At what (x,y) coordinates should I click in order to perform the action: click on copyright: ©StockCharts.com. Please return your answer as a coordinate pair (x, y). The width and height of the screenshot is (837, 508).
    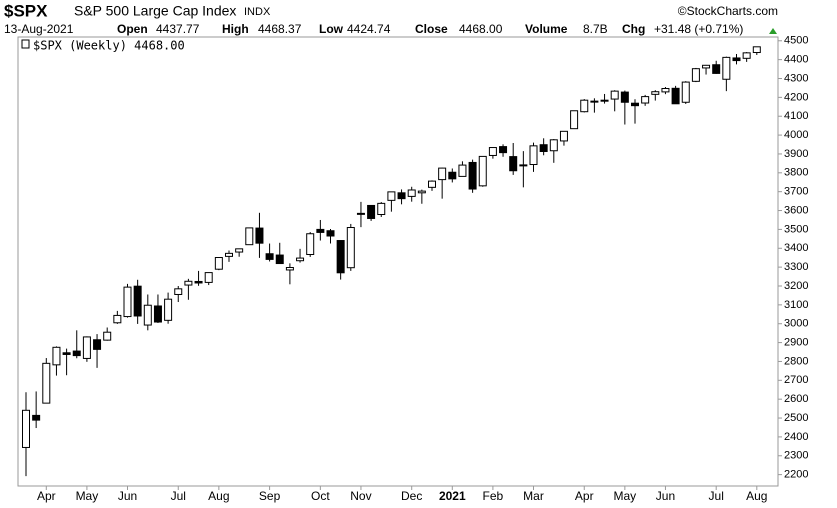
    Looking at the image, I should click on (728, 11).